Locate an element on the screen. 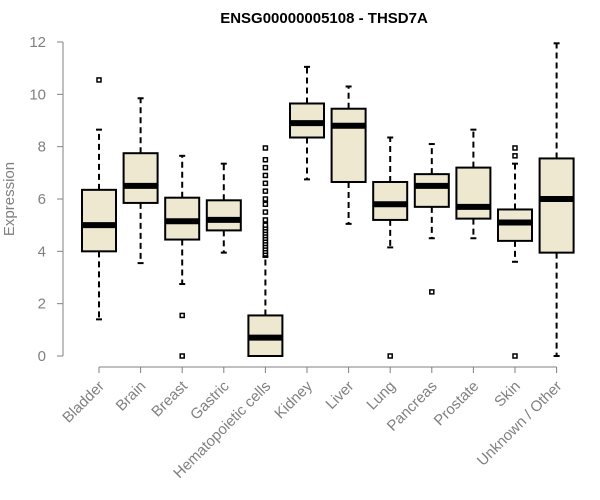 This screenshot has width=600, height=500. box-brain is located at coordinates (140, 181).